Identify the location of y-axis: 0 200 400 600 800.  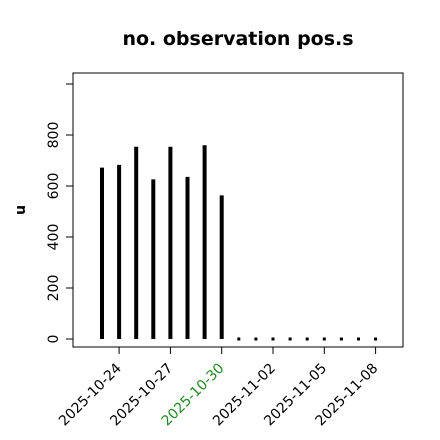
(60, 213).